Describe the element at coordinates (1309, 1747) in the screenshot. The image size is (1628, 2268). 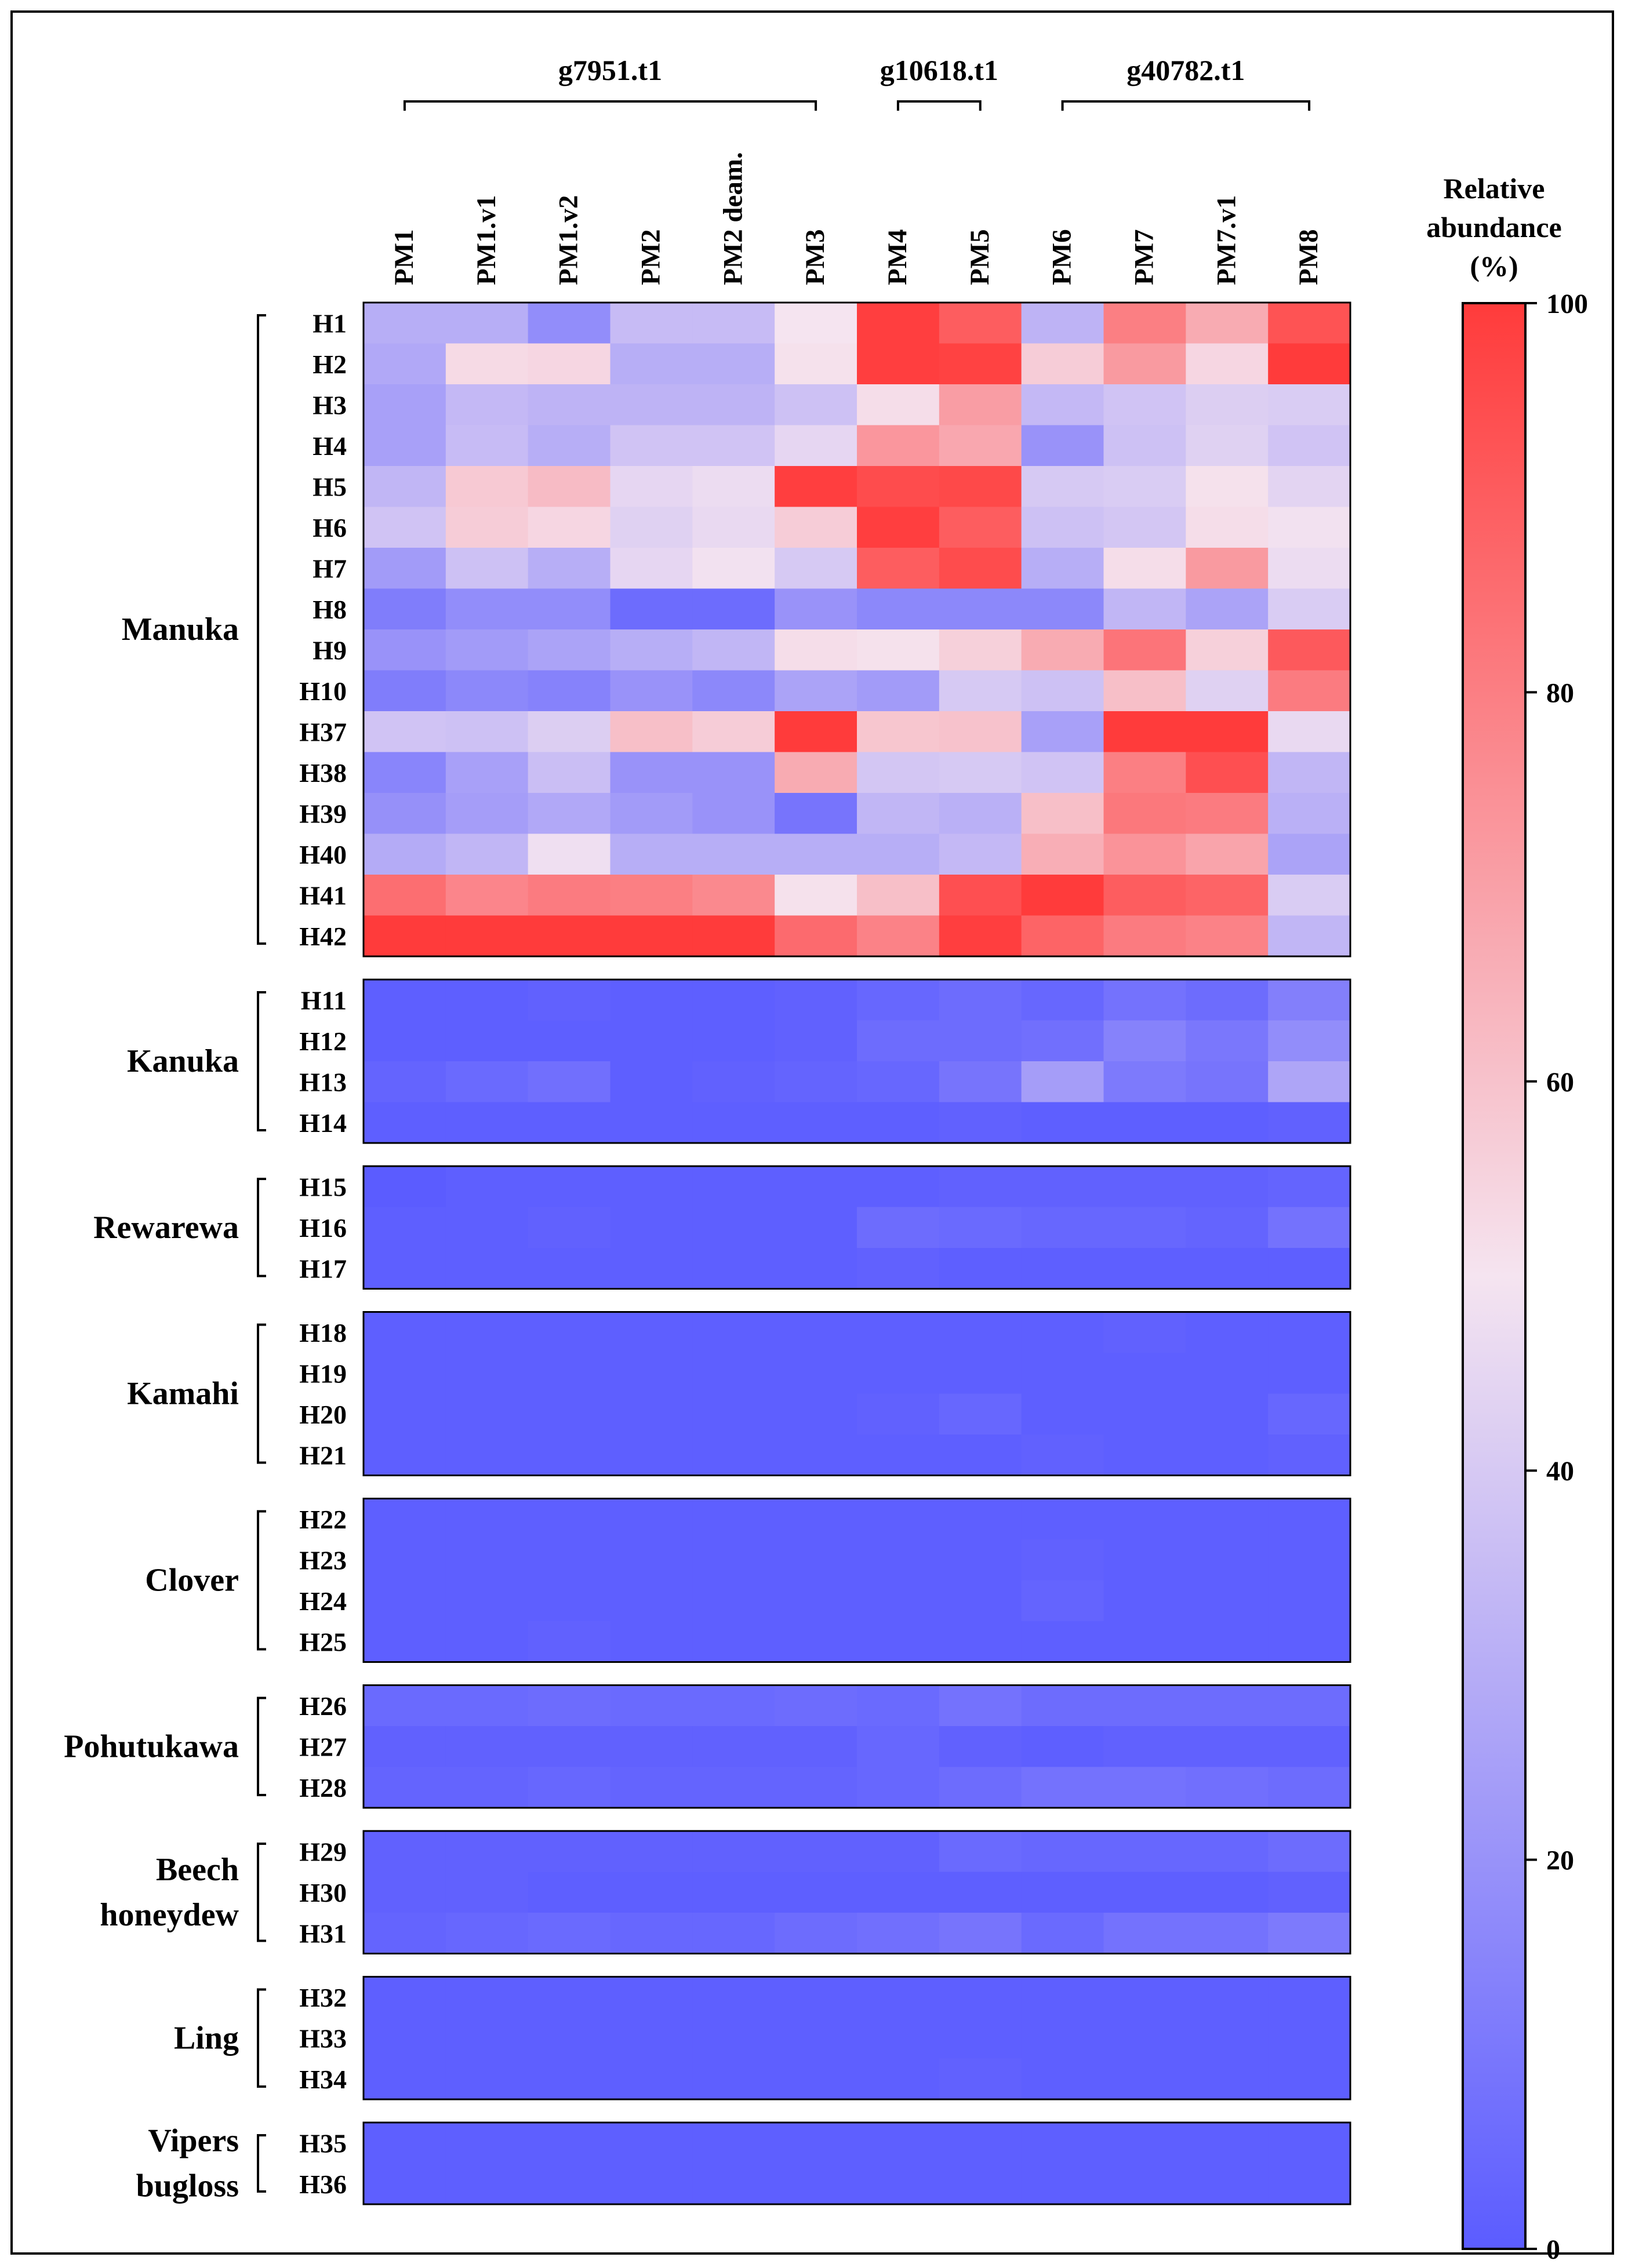
I see `cell-h27-pm8` at that location.